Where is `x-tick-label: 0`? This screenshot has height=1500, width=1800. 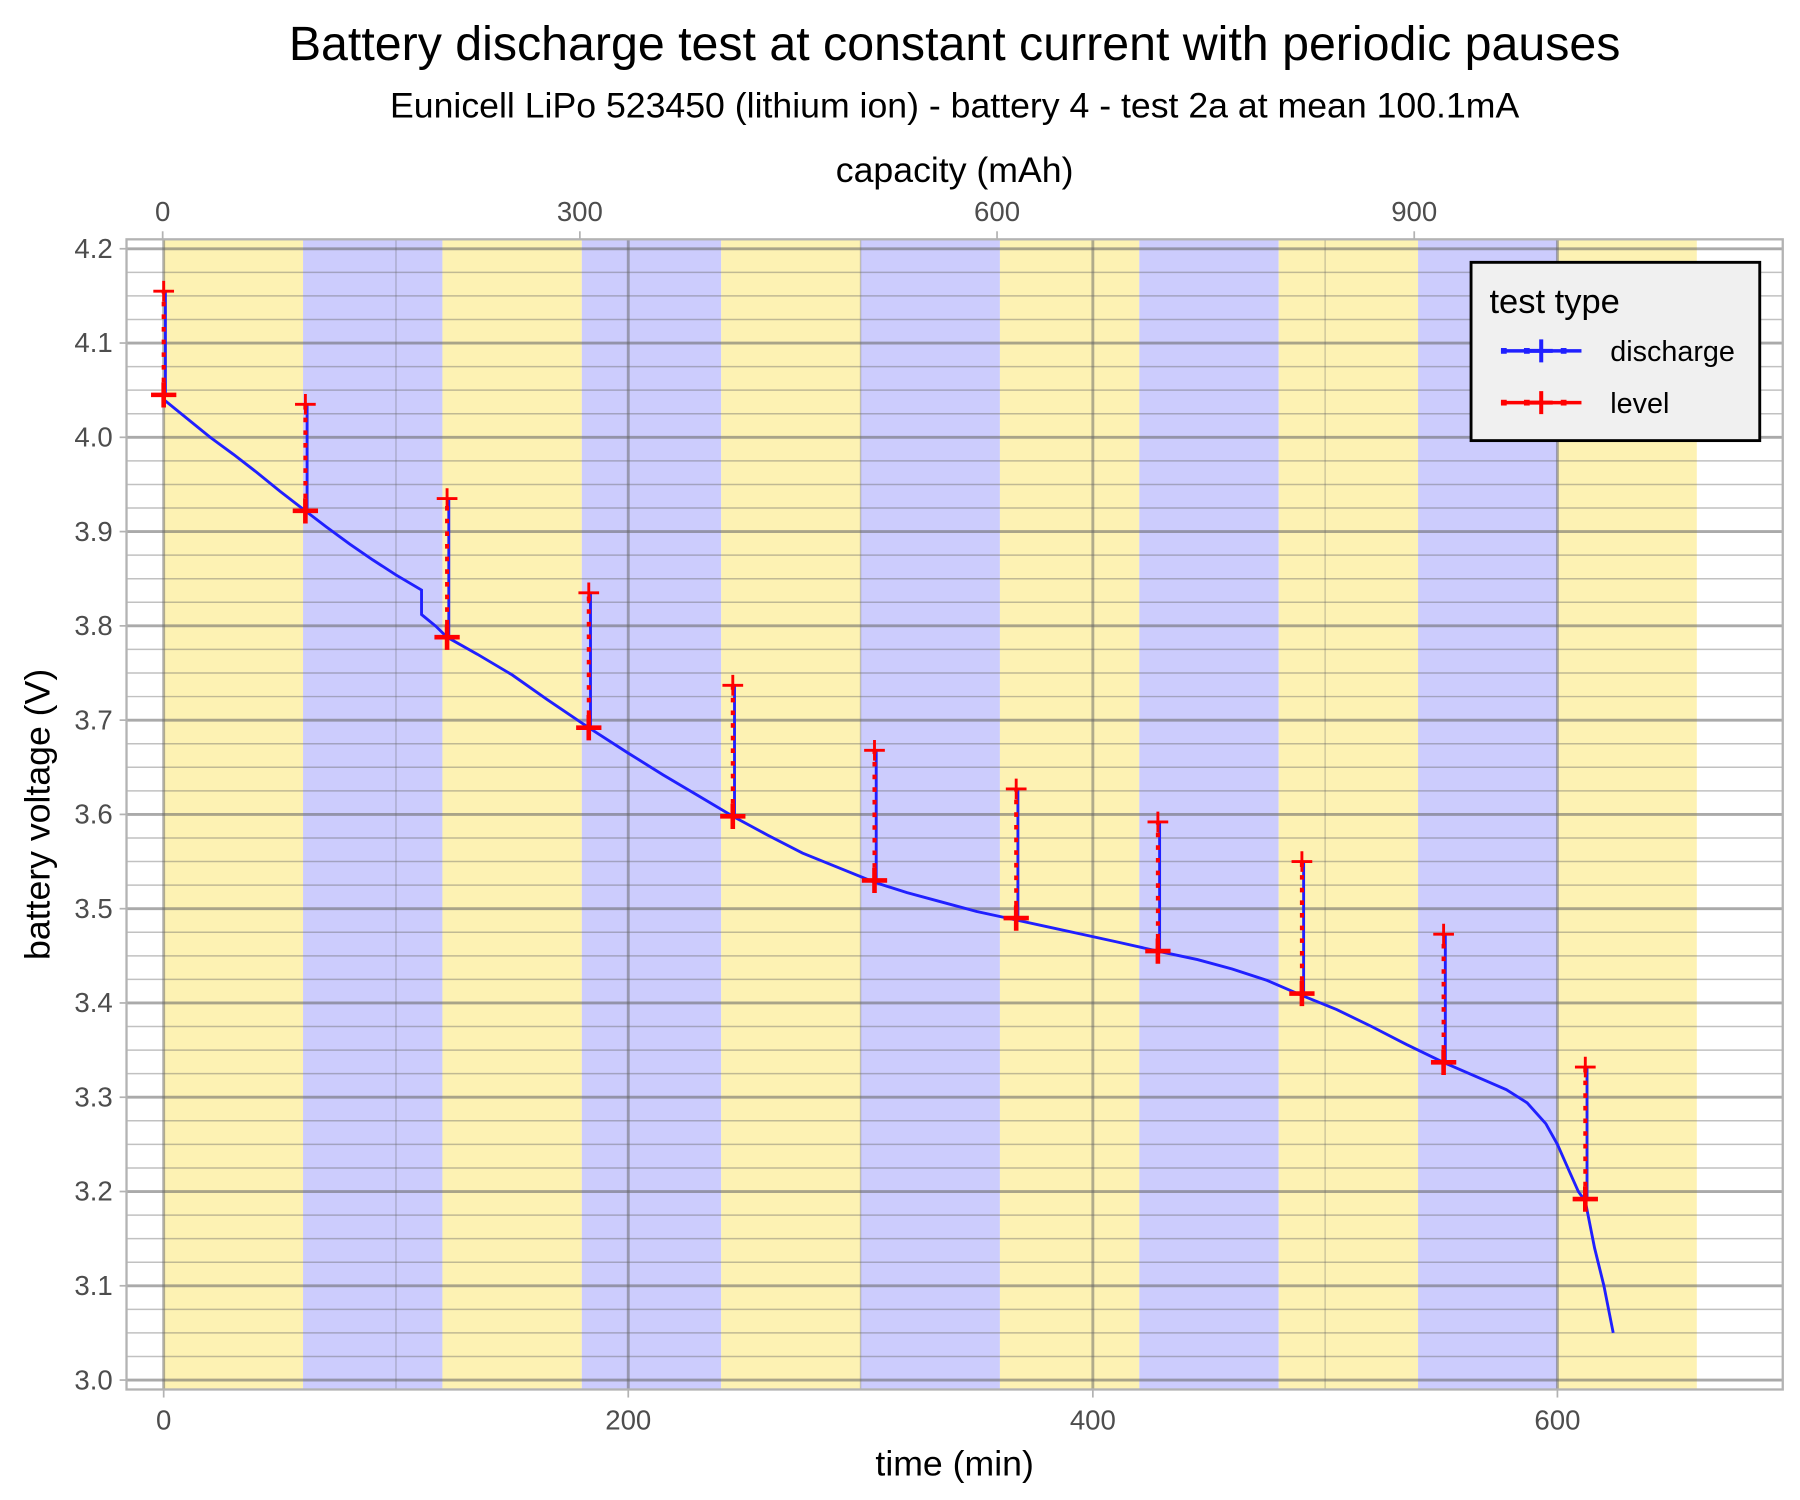 x-tick-label: 0 is located at coordinates (163, 1420).